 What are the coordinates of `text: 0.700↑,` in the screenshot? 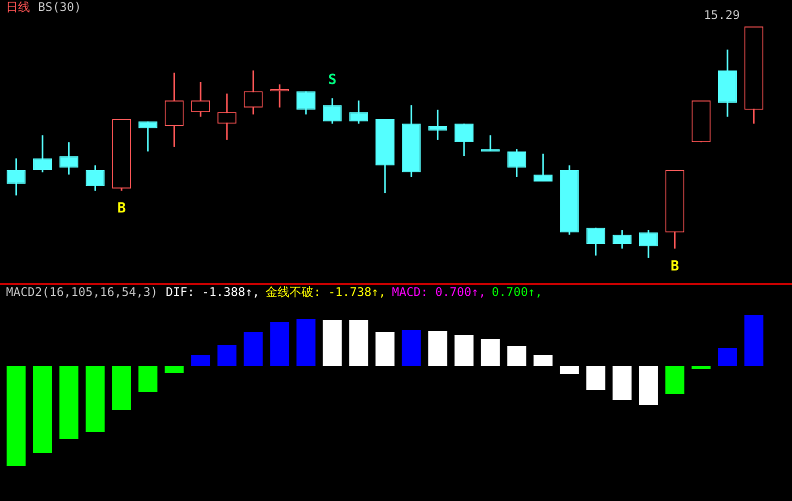 It's located at (517, 292).